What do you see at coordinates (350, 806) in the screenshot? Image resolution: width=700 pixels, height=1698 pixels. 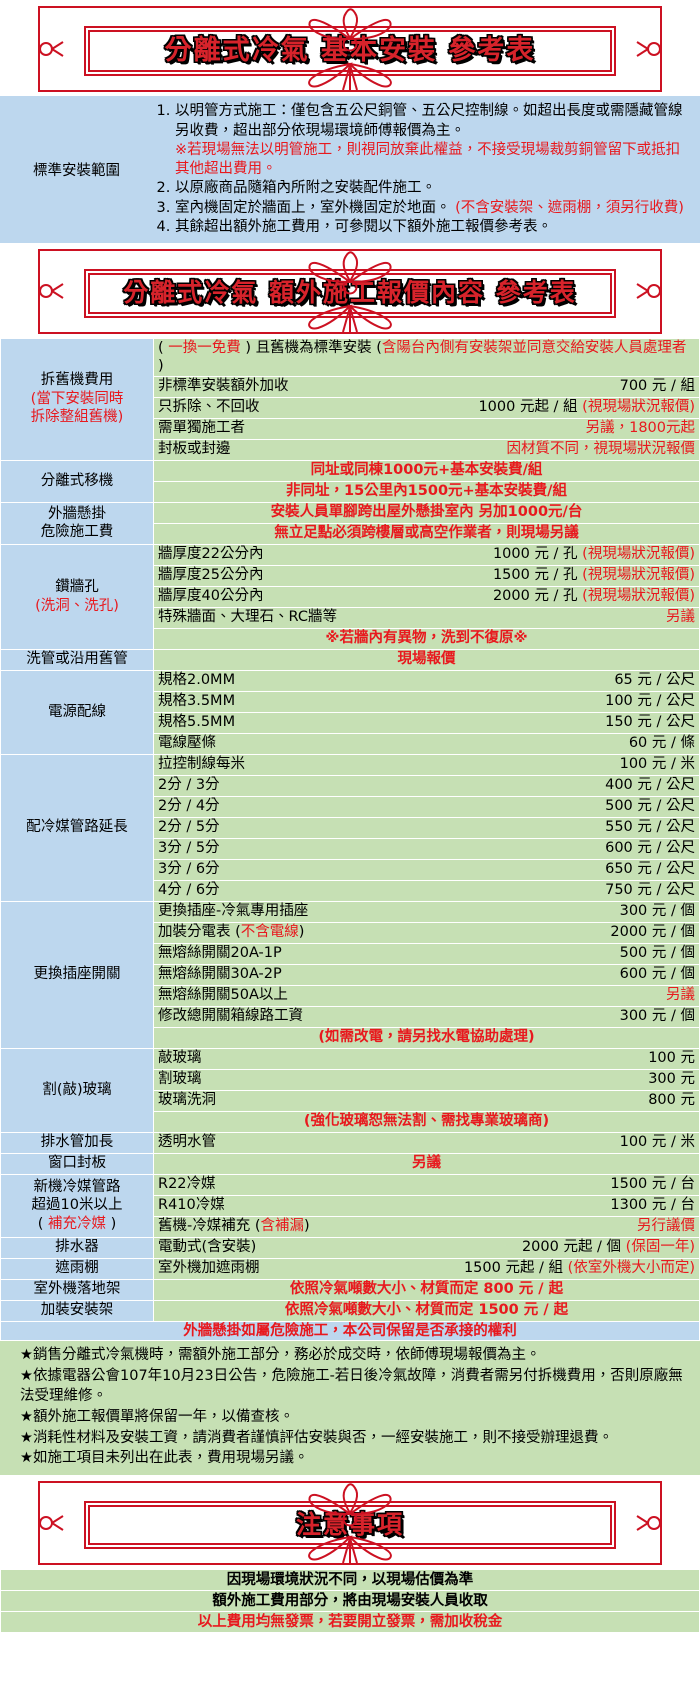 I see `table-row: 2分 / 4分 500 元 / 公尺` at bounding box center [350, 806].